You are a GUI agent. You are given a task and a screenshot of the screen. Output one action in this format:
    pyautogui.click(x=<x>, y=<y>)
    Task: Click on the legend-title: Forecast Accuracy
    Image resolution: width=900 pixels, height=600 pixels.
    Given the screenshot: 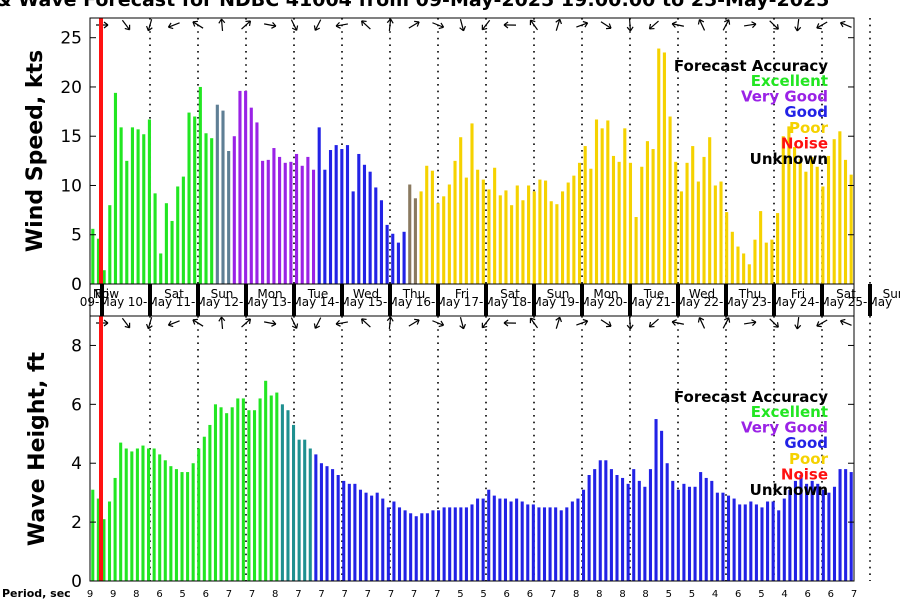 What is the action you would take?
    pyautogui.click(x=751, y=66)
    